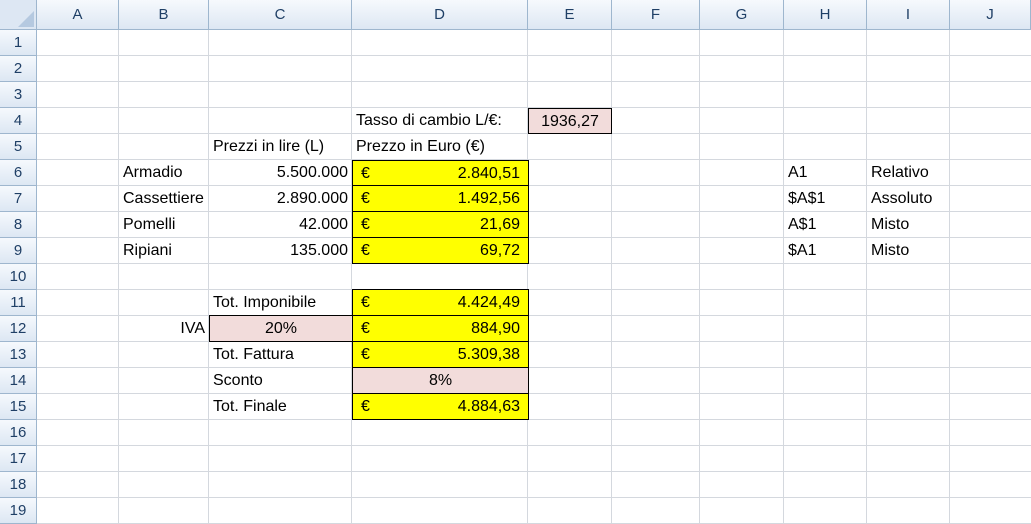 Image resolution: width=1031 pixels, height=524 pixels. I want to click on cell-i8: Misto, so click(890, 224).